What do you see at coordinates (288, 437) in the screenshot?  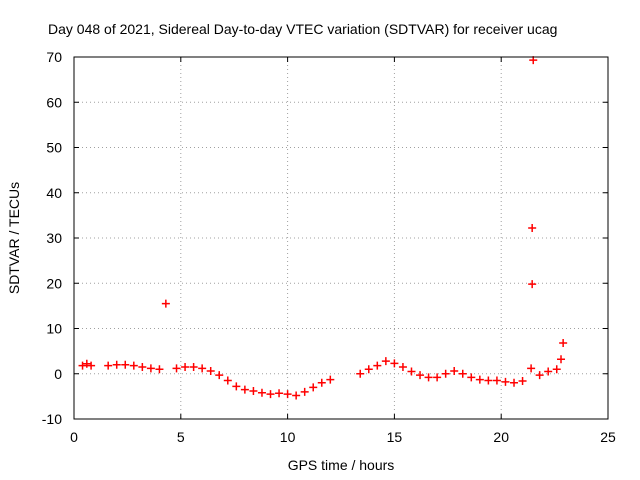 I see `x-tick-label: 10` at bounding box center [288, 437].